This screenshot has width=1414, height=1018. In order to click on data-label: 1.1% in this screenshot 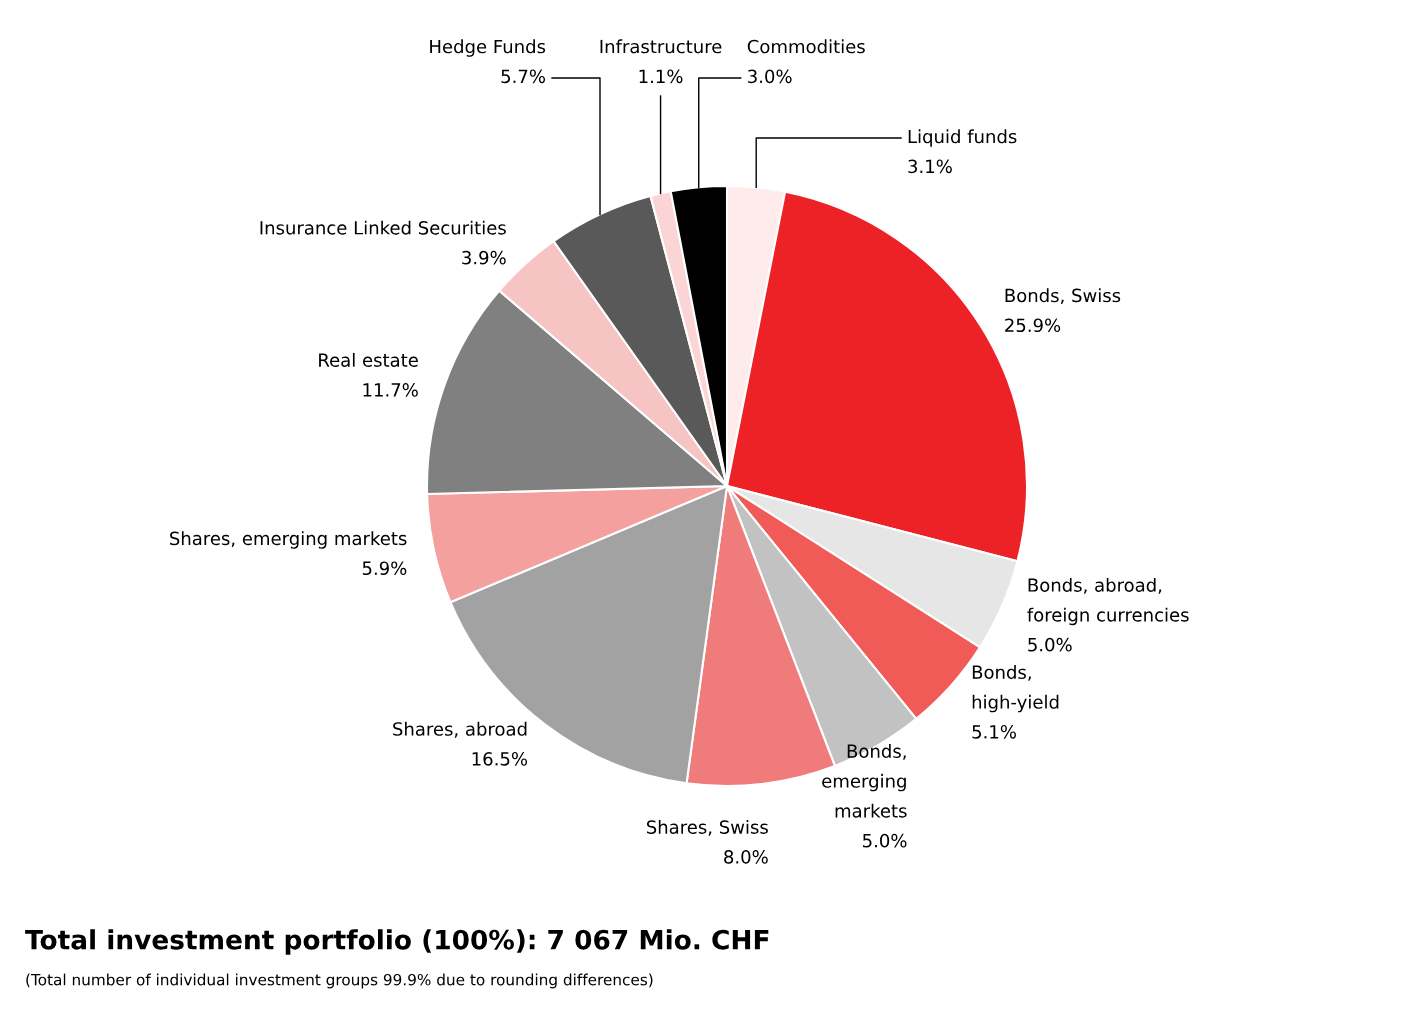, I will do `click(661, 76)`.